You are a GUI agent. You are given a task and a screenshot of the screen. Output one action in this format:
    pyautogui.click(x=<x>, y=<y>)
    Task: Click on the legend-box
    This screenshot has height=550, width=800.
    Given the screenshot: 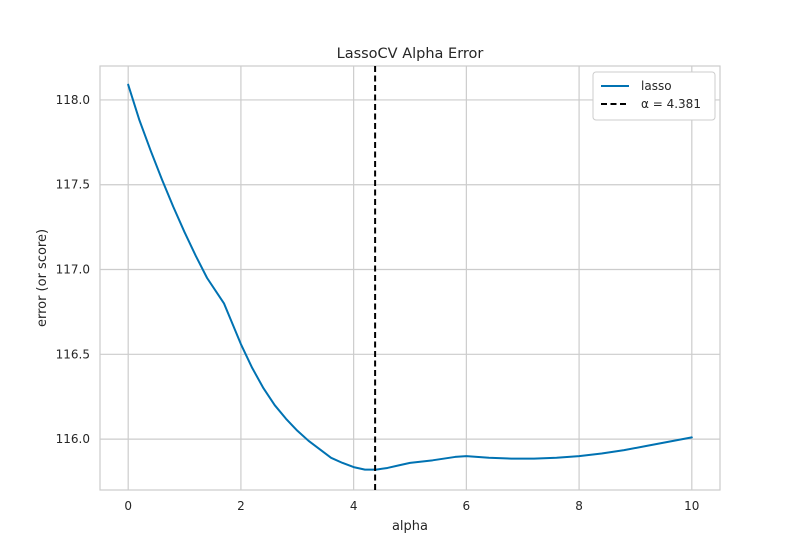 What is the action you would take?
    pyautogui.click(x=654, y=96)
    